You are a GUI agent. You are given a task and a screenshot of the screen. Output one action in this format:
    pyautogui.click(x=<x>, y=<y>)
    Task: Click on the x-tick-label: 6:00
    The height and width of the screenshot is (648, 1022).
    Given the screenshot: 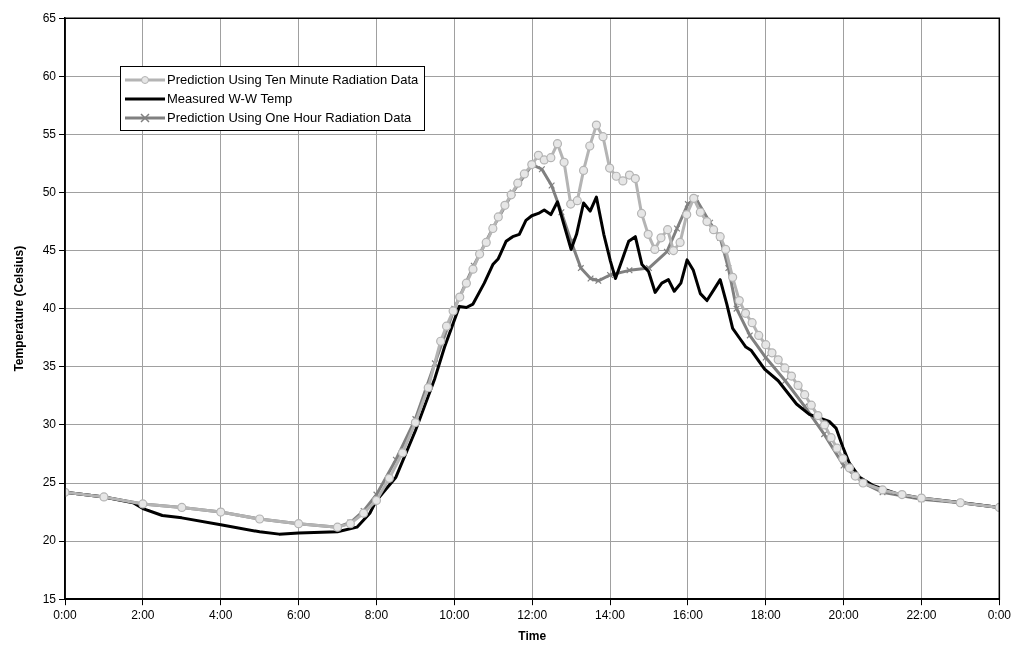 What is the action you would take?
    pyautogui.click(x=298, y=614)
    